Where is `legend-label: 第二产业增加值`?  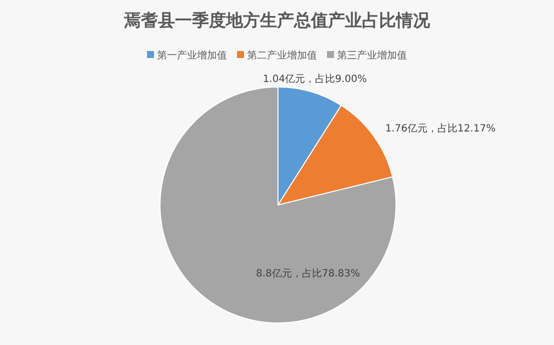
legend-label: 第二产业增加值 is located at coordinates (282, 56).